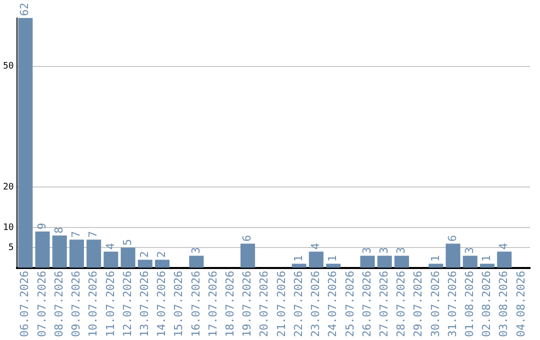 The width and height of the screenshot is (540, 340). What do you see at coordinates (25, 304) in the screenshot?
I see `x-tick-label: 06.07.2026` at bounding box center [25, 304].